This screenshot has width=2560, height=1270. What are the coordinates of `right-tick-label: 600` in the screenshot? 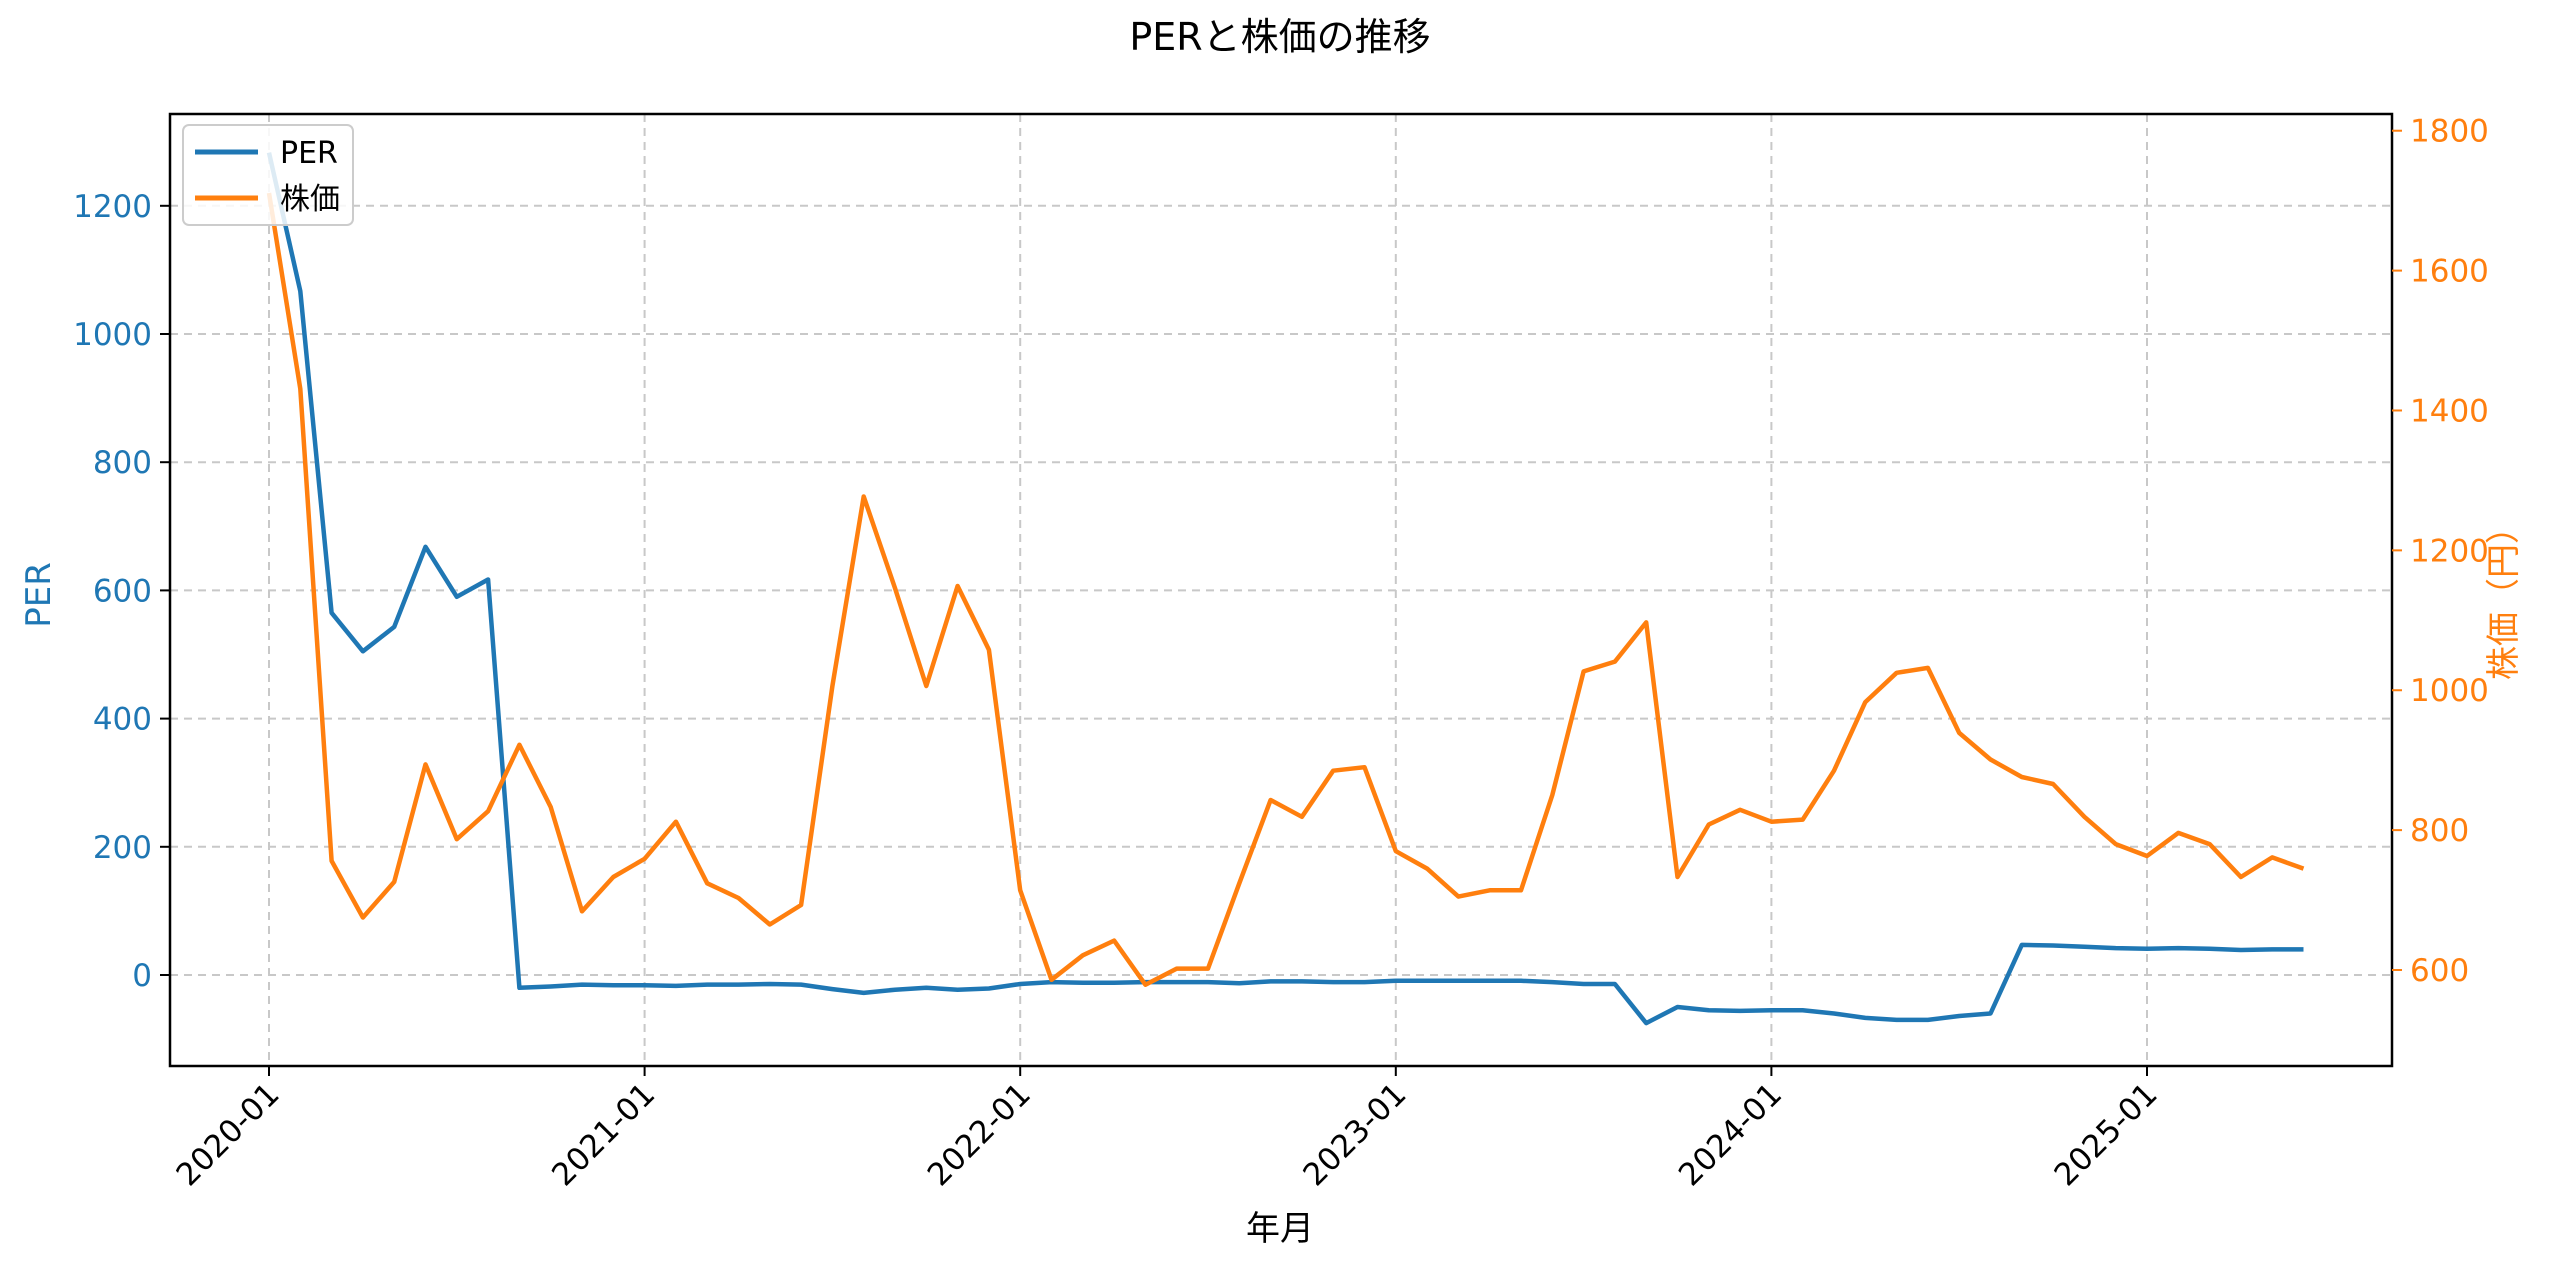 It's located at (2439, 971).